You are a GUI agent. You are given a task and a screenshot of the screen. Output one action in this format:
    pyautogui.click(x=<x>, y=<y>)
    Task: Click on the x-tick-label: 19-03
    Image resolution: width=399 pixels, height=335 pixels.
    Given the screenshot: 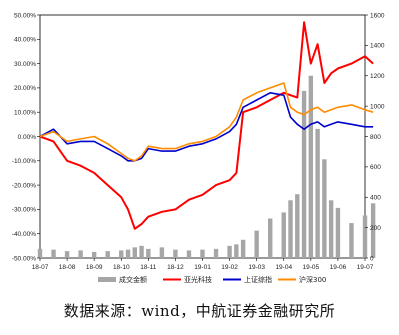 What is the action you would take?
    pyautogui.click(x=256, y=267)
    